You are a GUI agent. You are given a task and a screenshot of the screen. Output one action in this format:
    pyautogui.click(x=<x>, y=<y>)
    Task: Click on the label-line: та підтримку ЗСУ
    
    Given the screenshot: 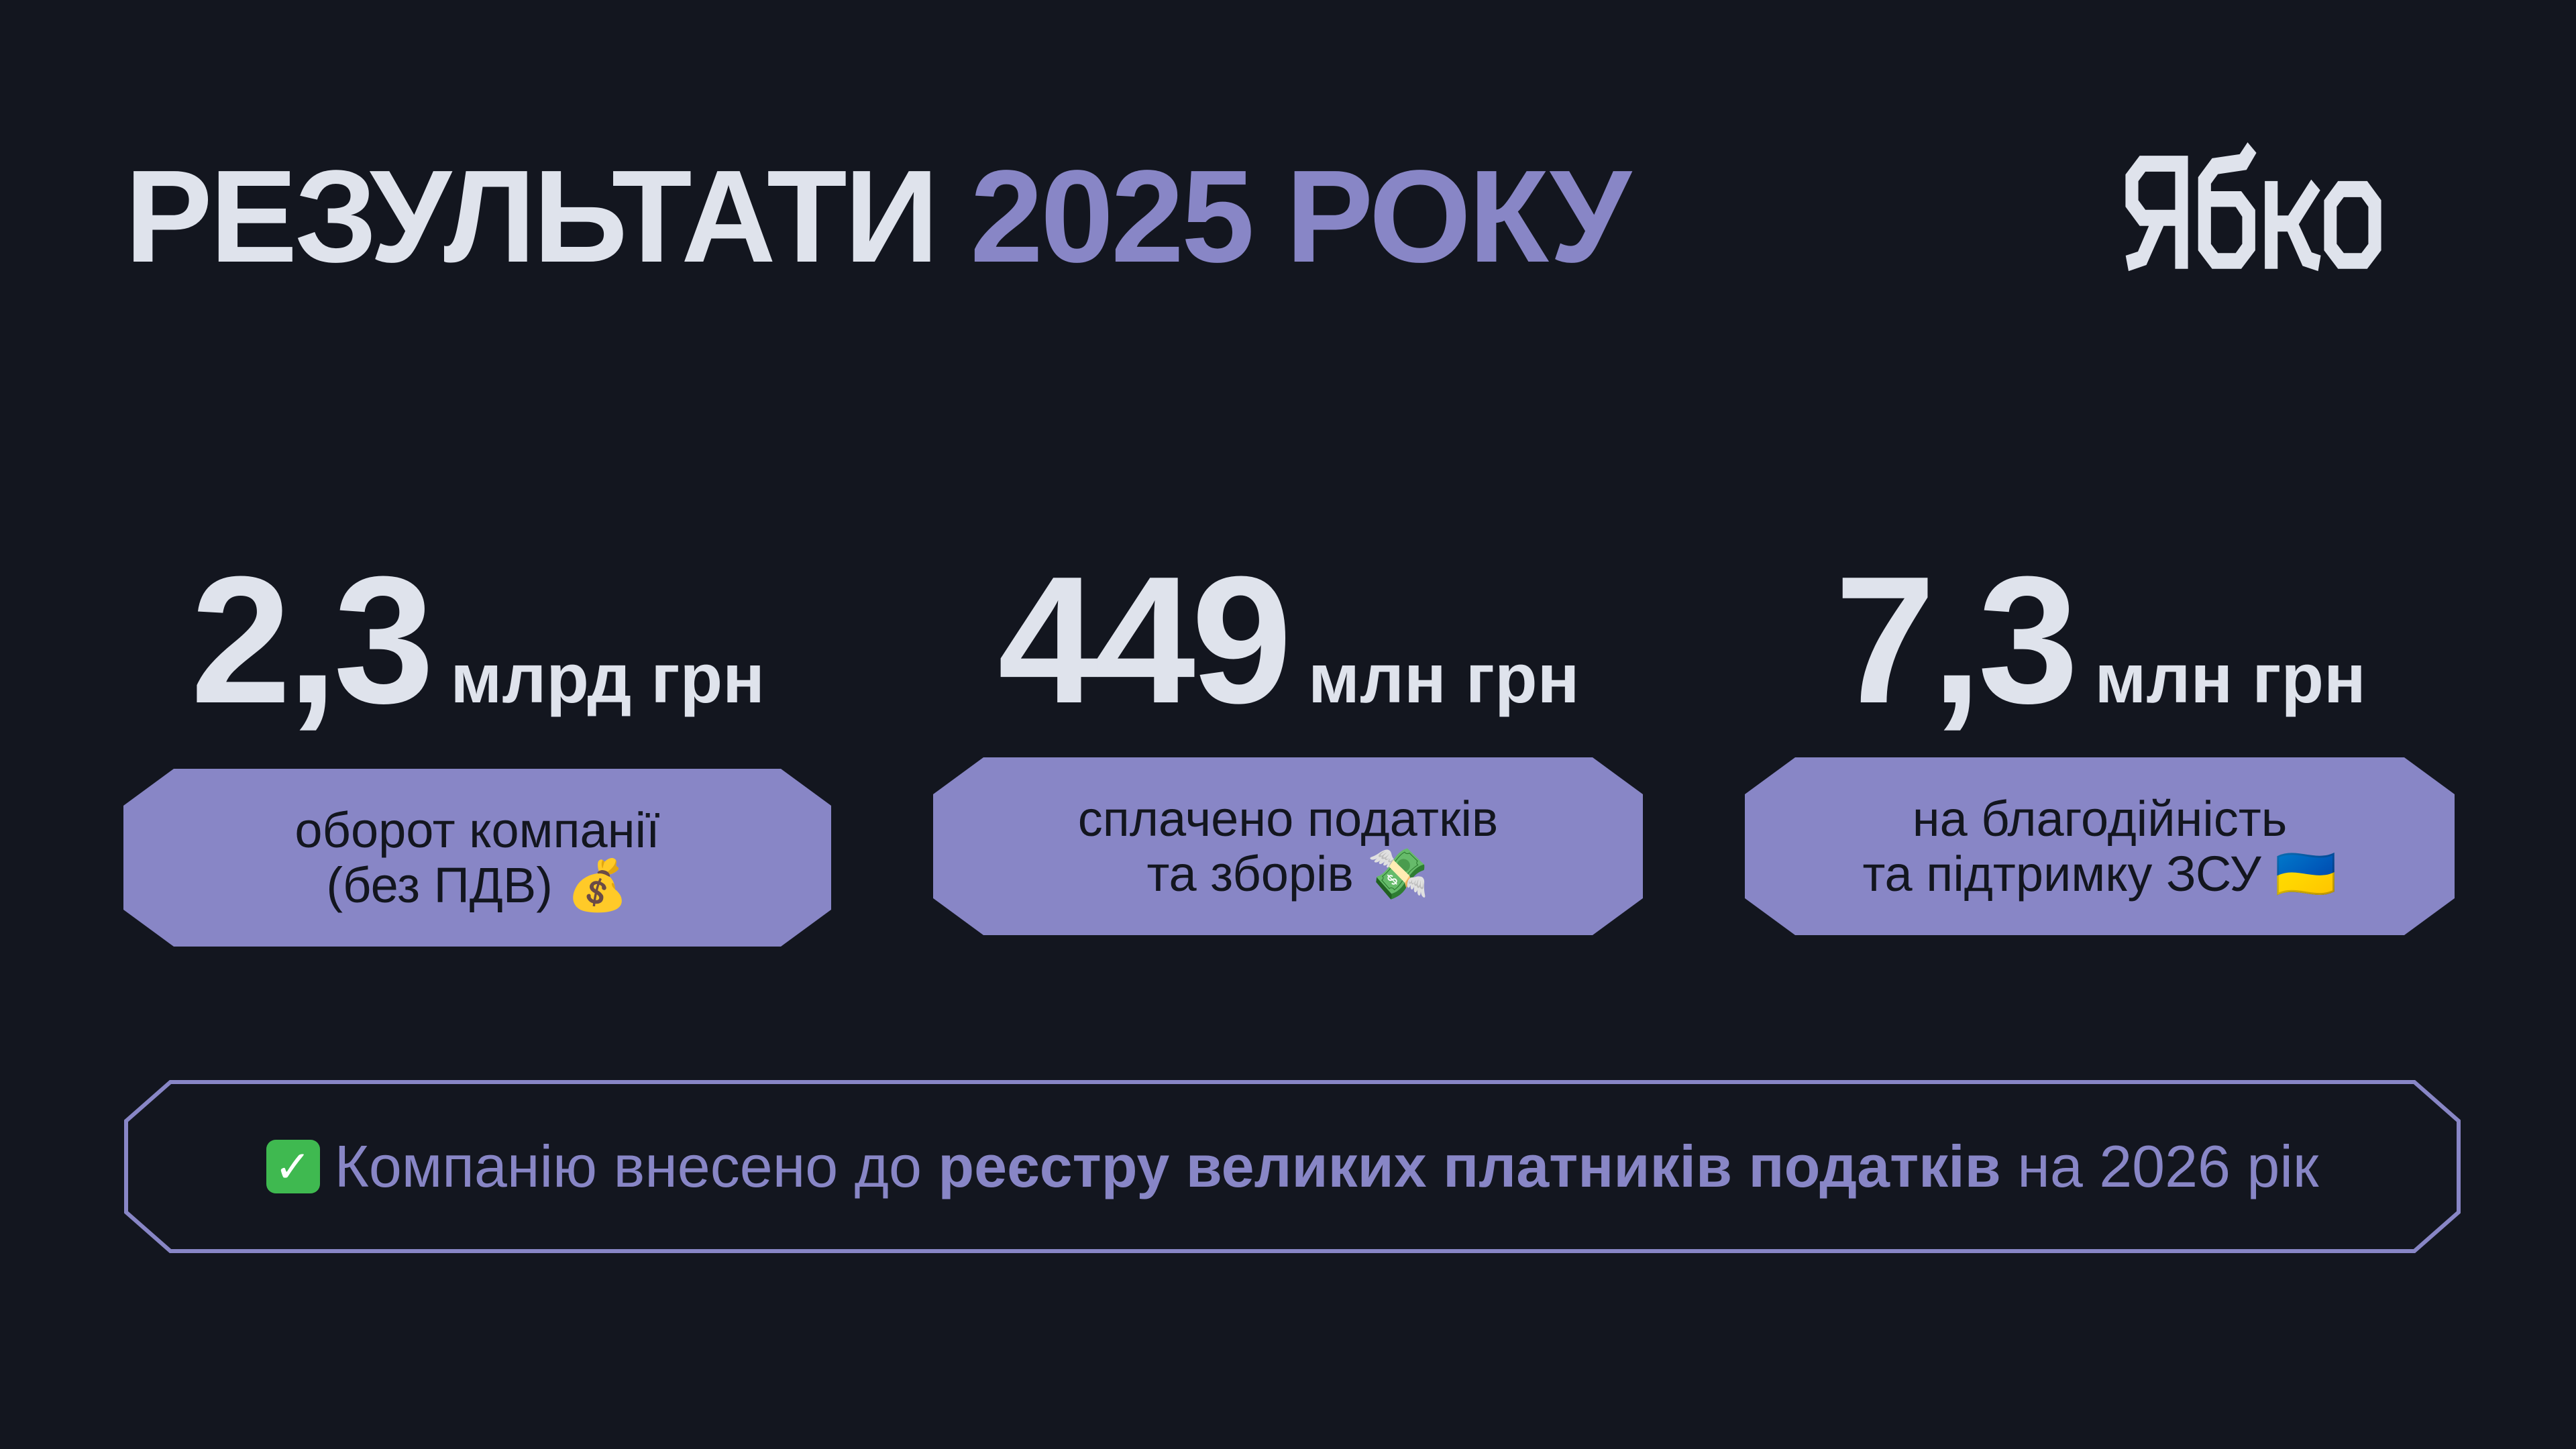 What is the action you would take?
    pyautogui.click(x=2061, y=873)
    